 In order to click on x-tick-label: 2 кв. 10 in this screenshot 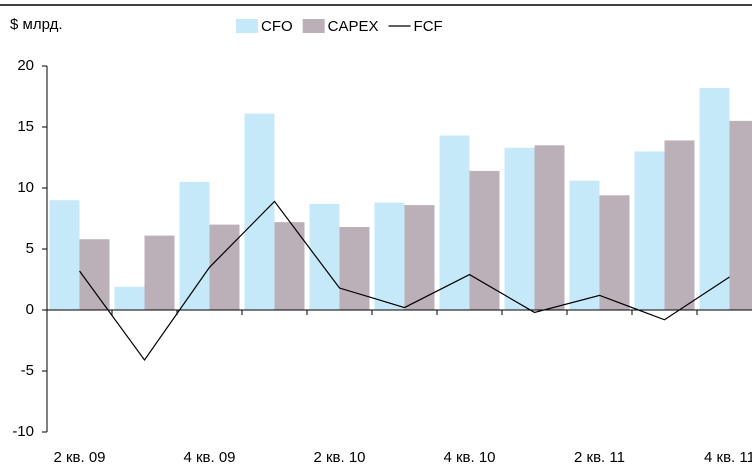, I will do `click(339, 457)`.